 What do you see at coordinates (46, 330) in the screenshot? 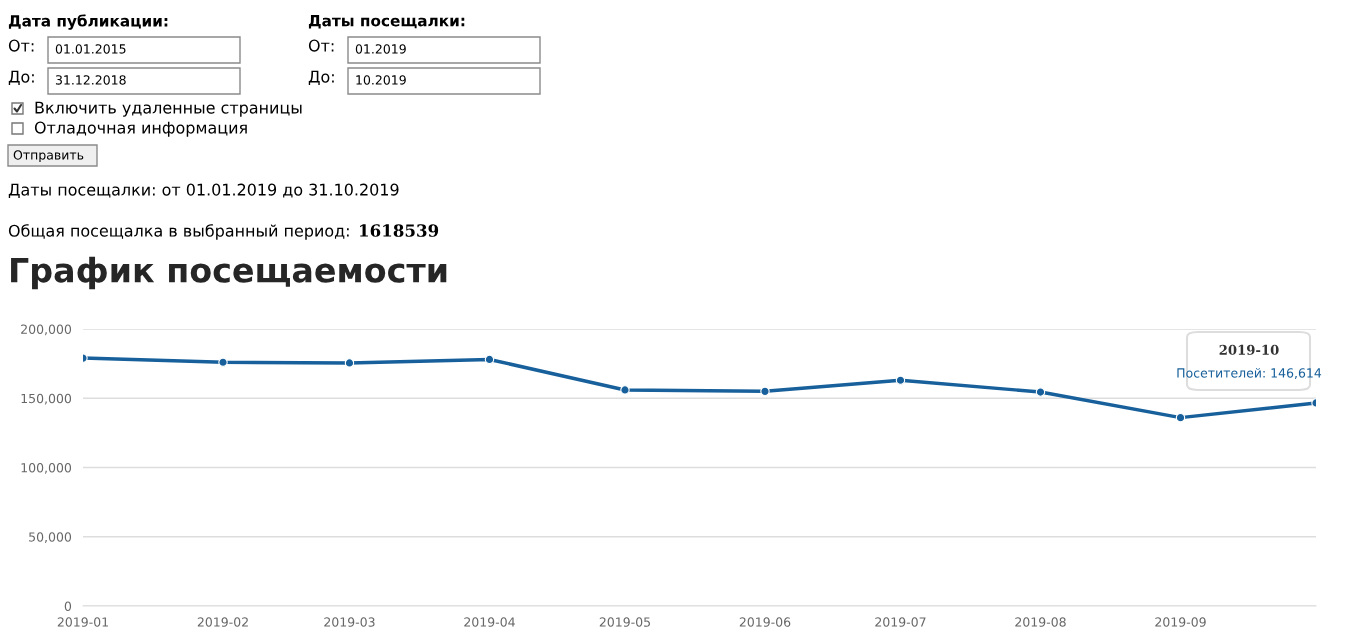
I see `y-tick-label: 200,000` at bounding box center [46, 330].